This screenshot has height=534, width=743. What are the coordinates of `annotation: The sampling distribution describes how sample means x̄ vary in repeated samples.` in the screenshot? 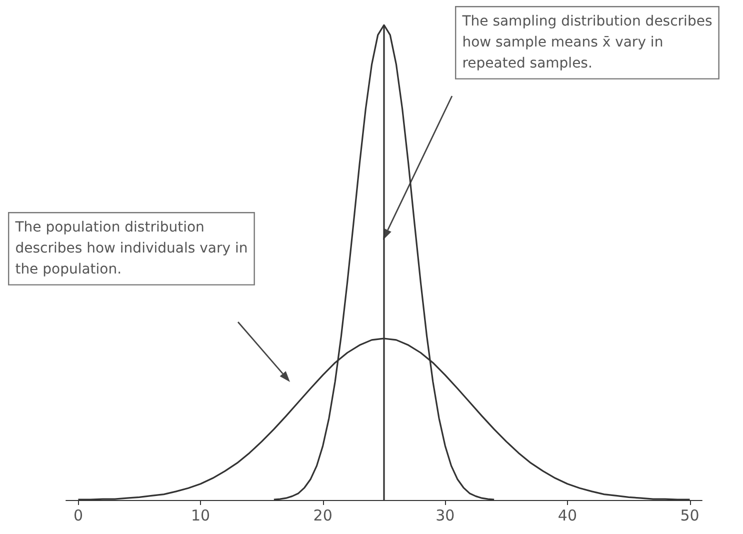 It's located at (586, 43).